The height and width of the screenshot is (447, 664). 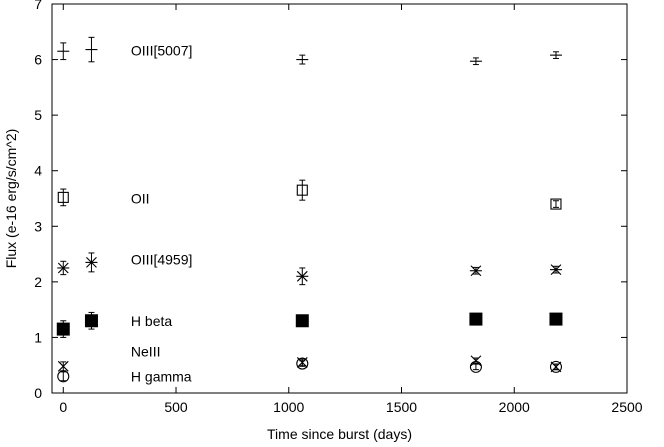 I want to click on series-label: OIII[5007], so click(x=161, y=51).